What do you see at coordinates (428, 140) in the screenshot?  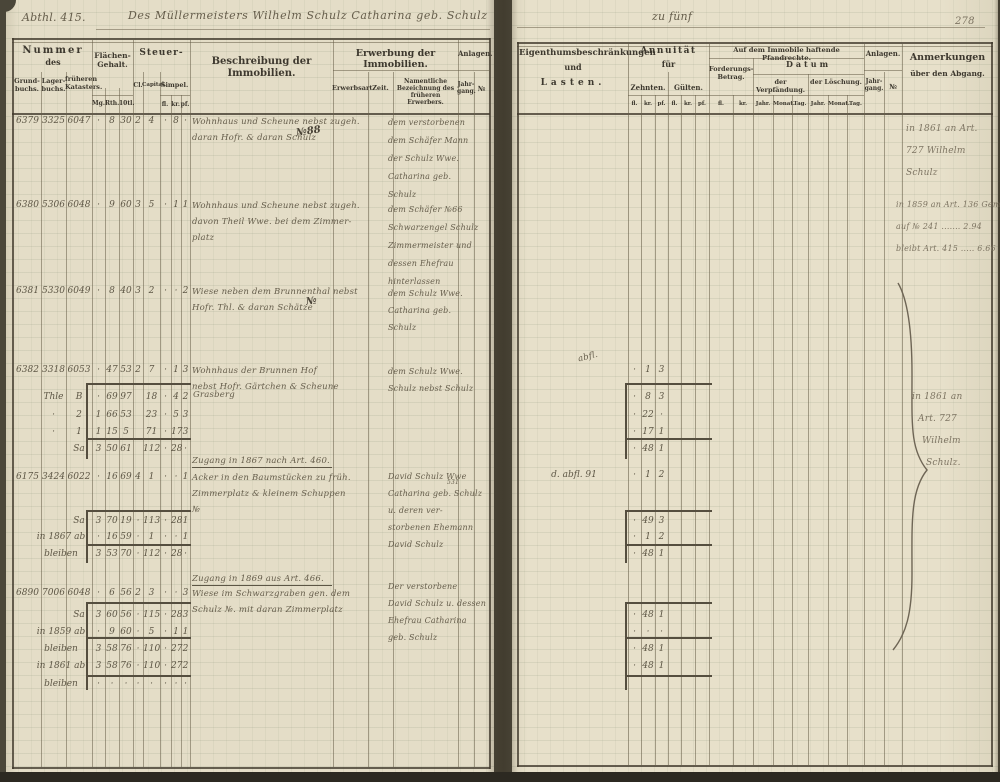 I see `handwritten-line: dem Schäfer Mann` at bounding box center [428, 140].